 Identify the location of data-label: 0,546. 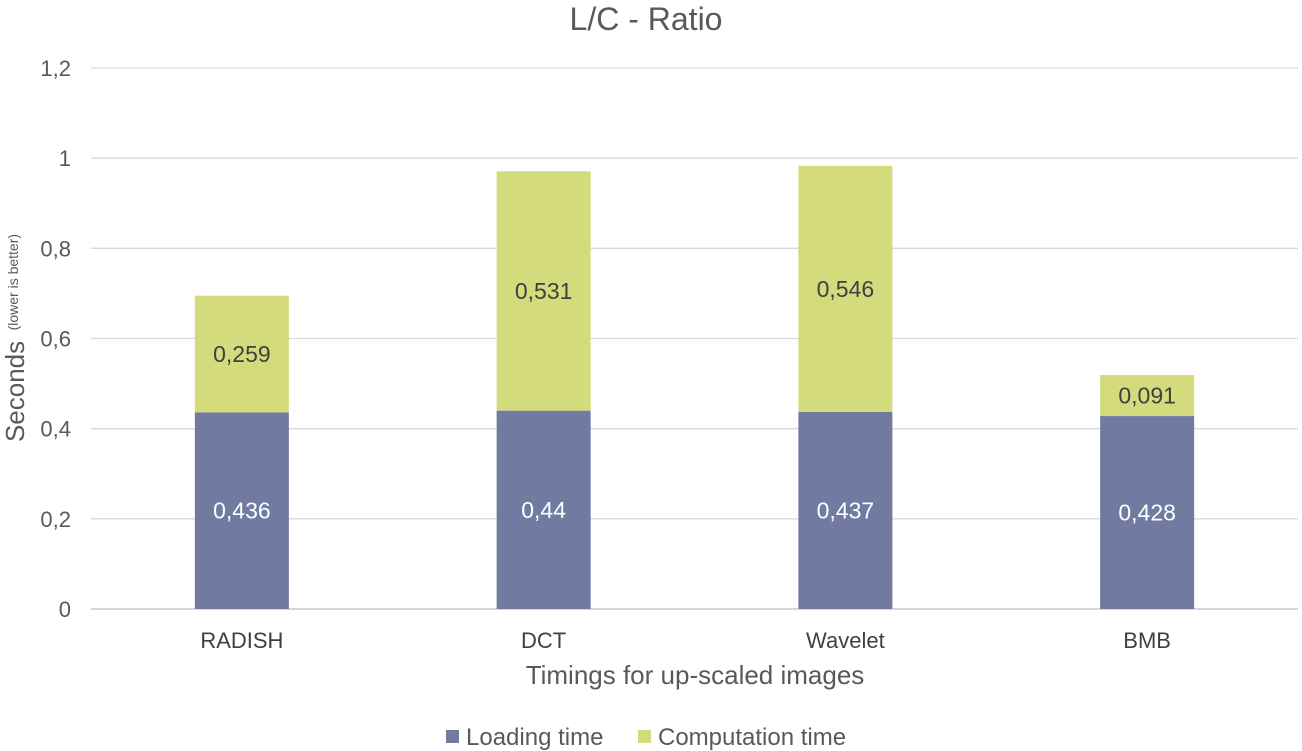
(846, 289).